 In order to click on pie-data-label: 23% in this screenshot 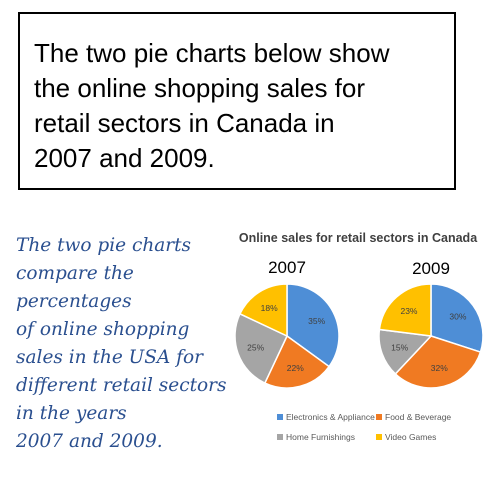, I will do `click(408, 311)`.